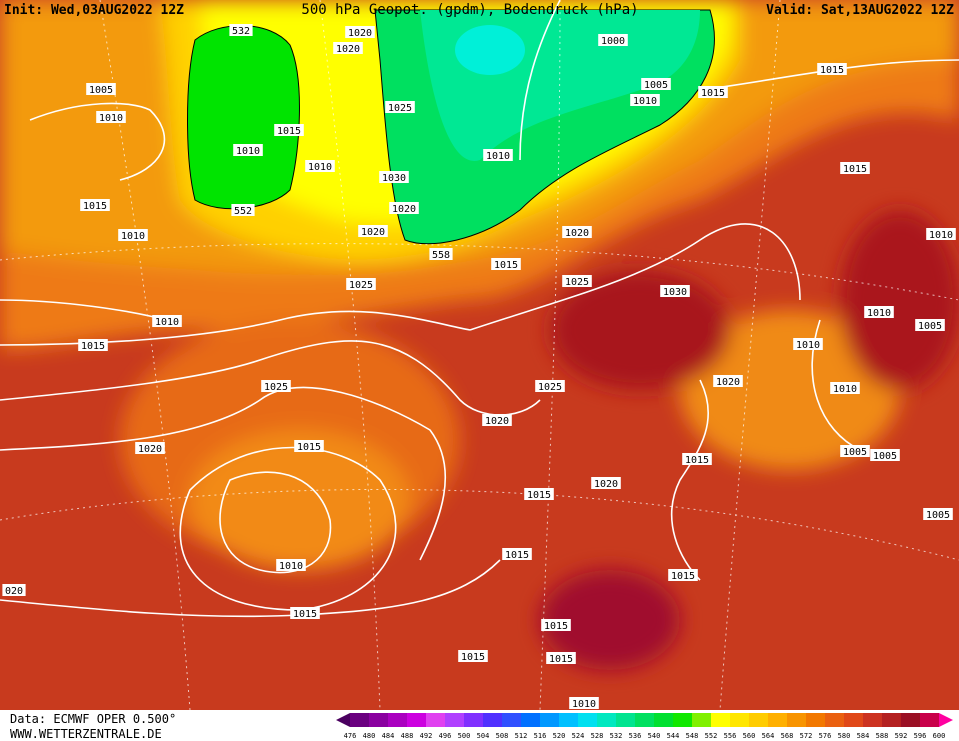 The width and height of the screenshot is (959, 741). What do you see at coordinates (806, 736) in the screenshot?
I see `colorbar-label: 572` at bounding box center [806, 736].